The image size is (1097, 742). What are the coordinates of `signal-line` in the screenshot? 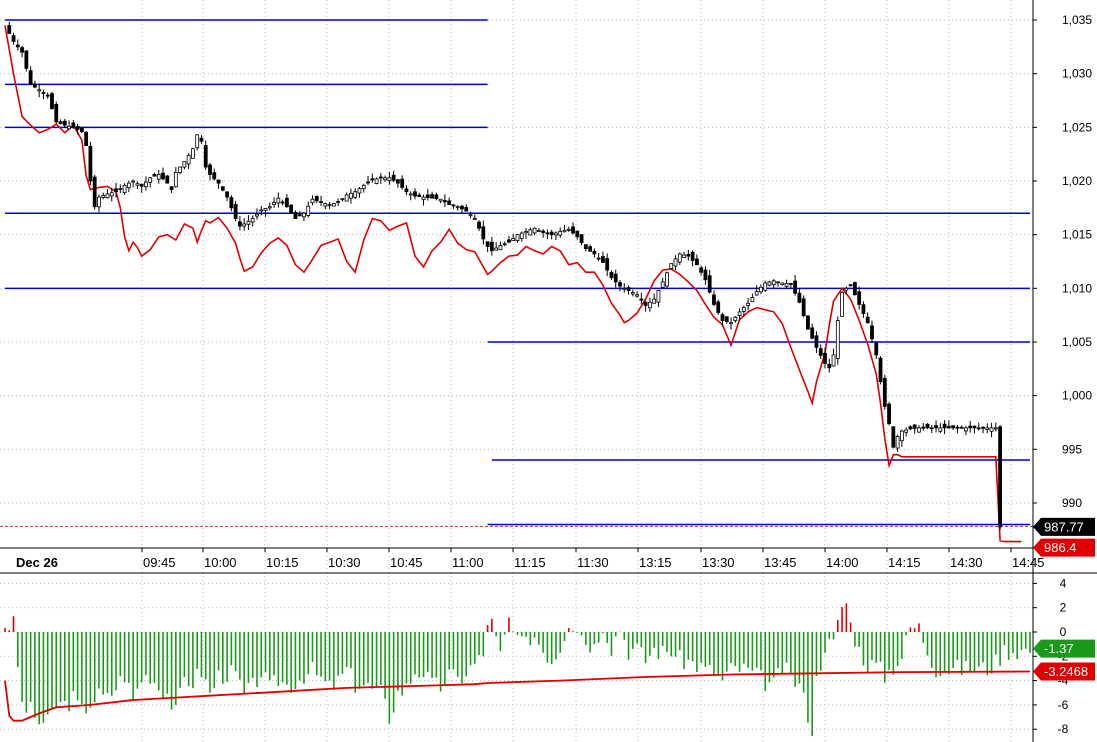 It's located at (517, 696).